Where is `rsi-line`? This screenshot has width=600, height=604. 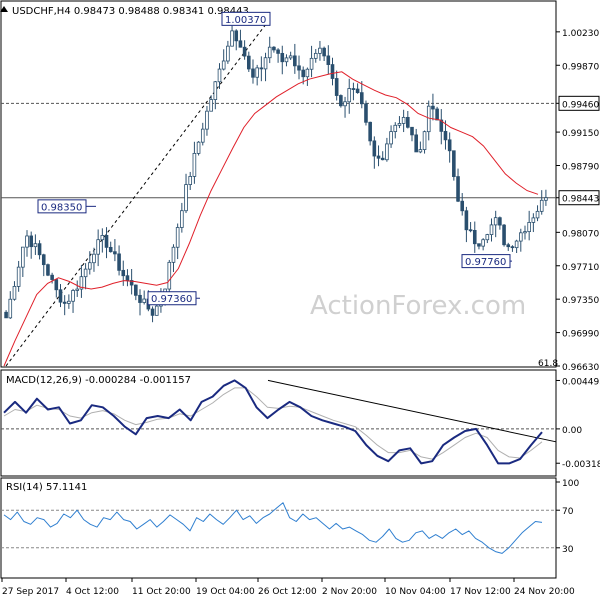 rsi-line is located at coordinates (273, 528).